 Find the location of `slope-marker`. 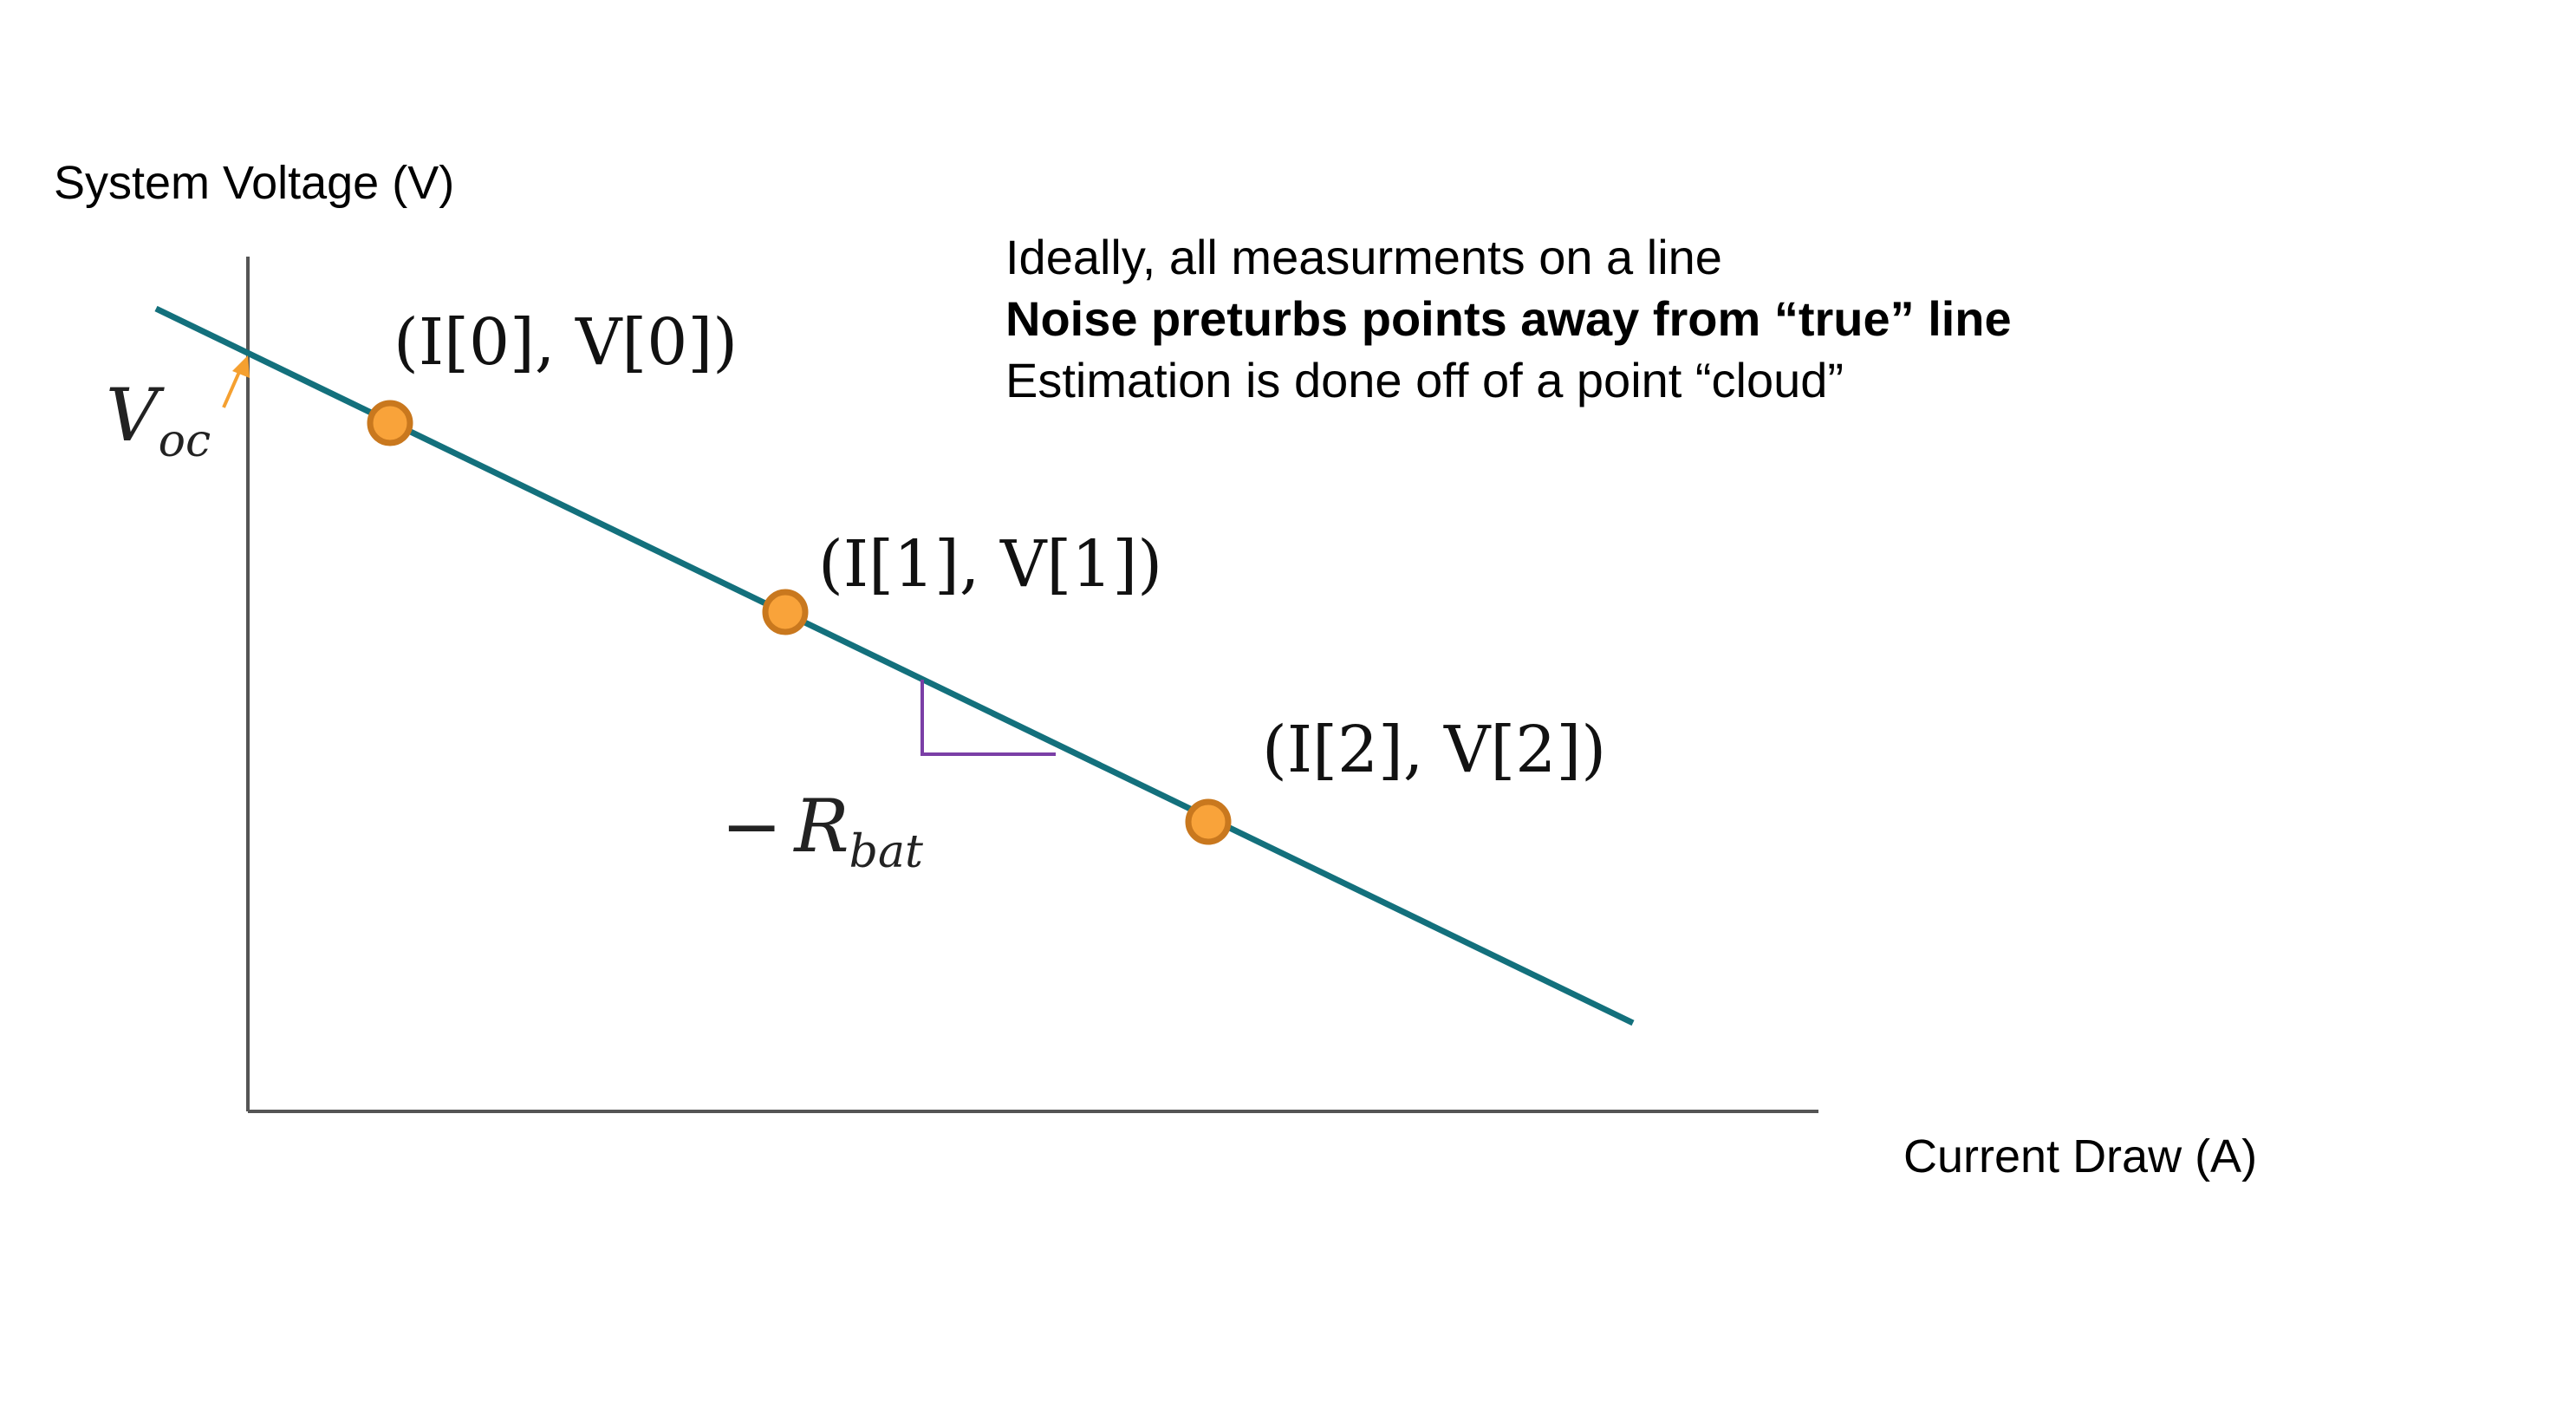

slope-marker is located at coordinates (988, 718).